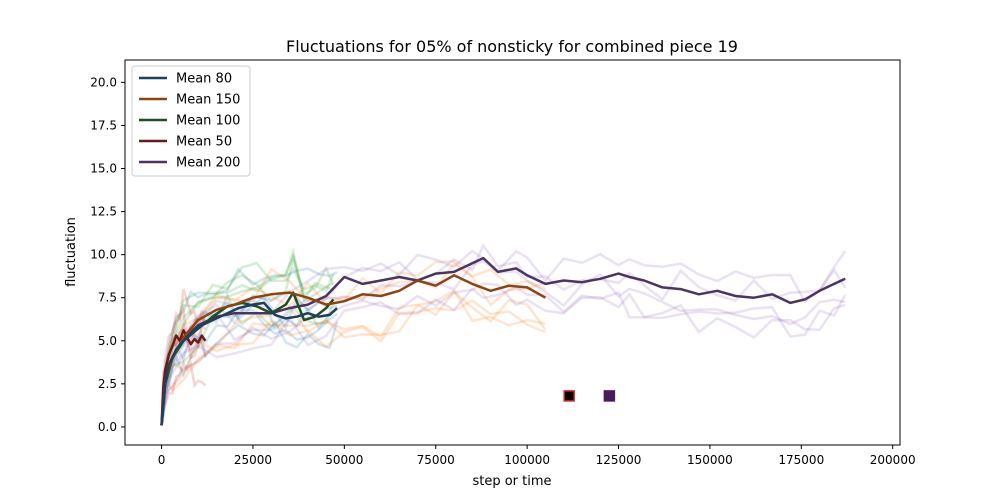 Image resolution: width=1000 pixels, height=504 pixels. What do you see at coordinates (208, 100) in the screenshot?
I see `legend-label: Mean 150` at bounding box center [208, 100].